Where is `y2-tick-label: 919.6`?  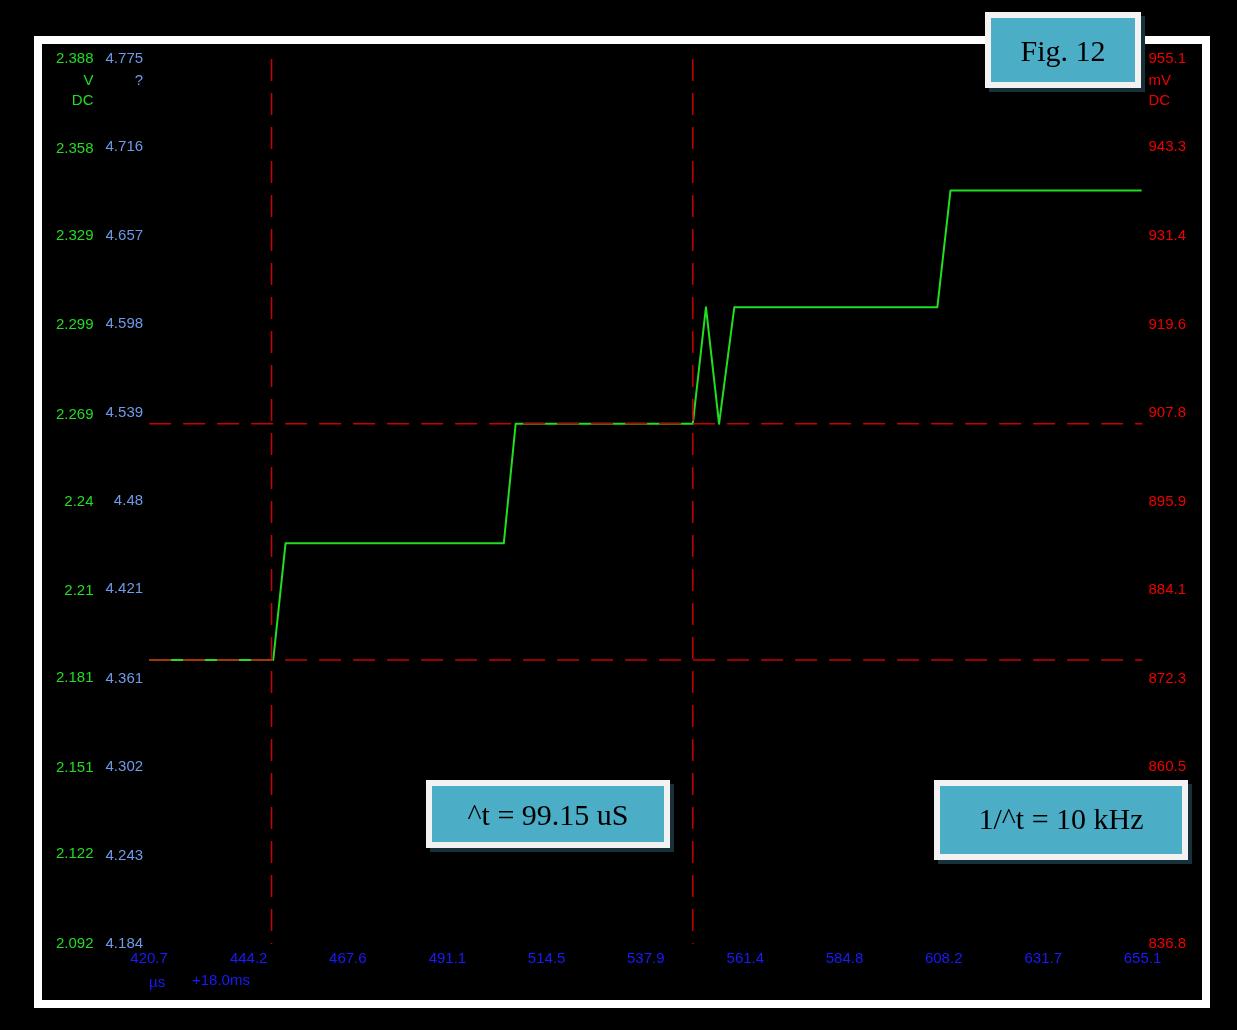 y2-tick-label: 919.6 is located at coordinates (1167, 323).